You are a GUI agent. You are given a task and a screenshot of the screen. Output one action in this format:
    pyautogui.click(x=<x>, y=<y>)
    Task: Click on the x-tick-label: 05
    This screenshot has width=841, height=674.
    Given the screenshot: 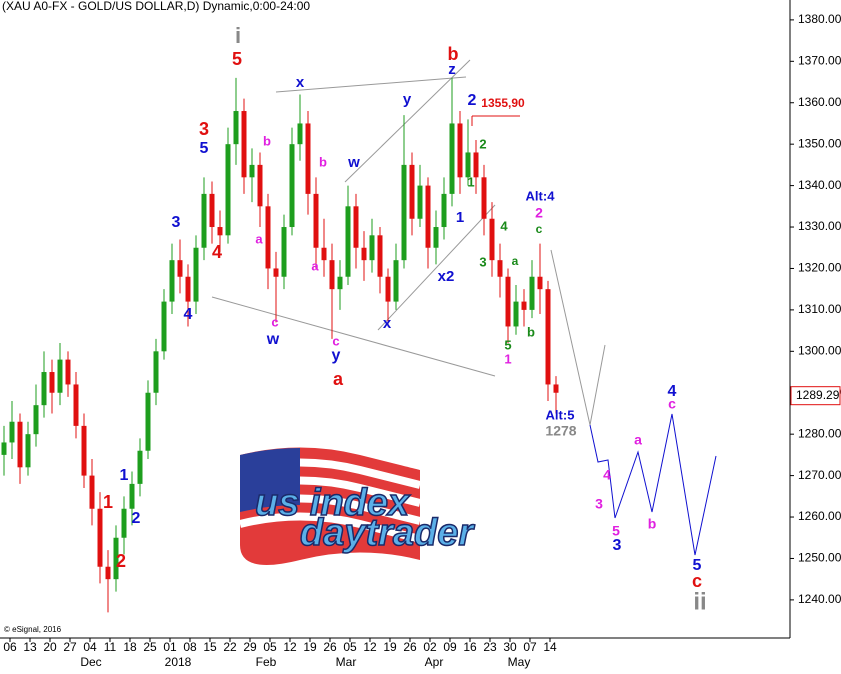 What is the action you would take?
    pyautogui.click(x=270, y=647)
    